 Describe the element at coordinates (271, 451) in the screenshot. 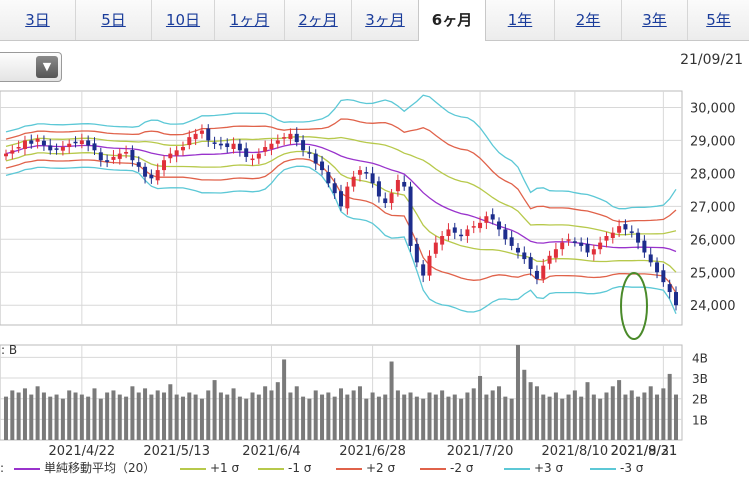

I see `date-tick-label: 2021/6/4` at that location.